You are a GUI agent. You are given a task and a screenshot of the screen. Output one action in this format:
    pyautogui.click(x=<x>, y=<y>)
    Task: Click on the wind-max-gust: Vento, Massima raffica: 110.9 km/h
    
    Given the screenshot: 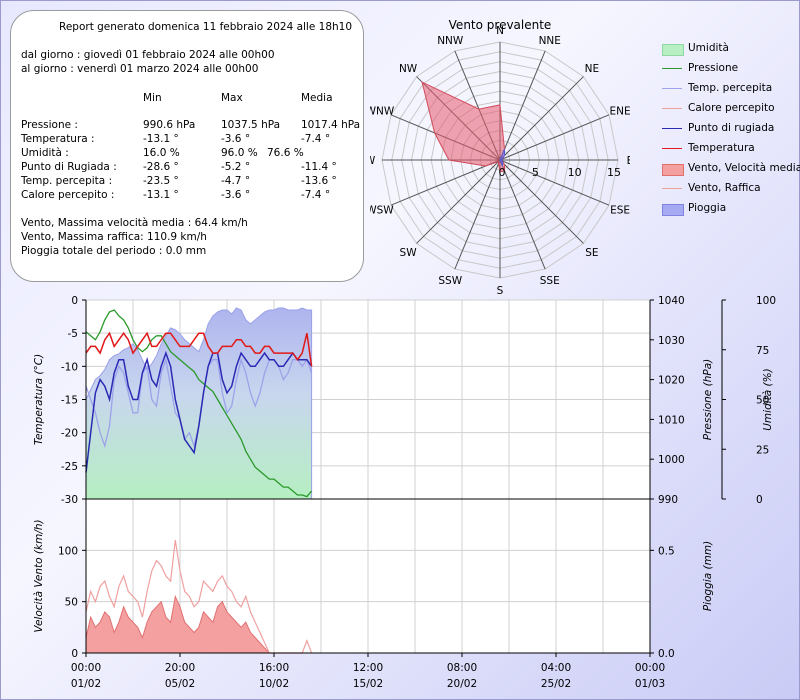 What is the action you would take?
    pyautogui.click(x=114, y=237)
    